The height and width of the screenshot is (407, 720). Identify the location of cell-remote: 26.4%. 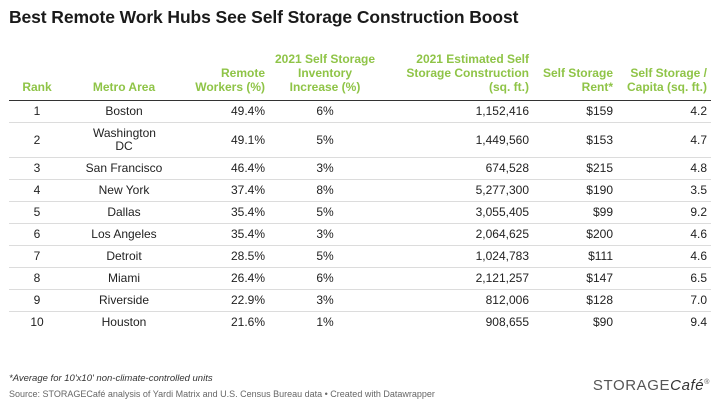
(226, 278).